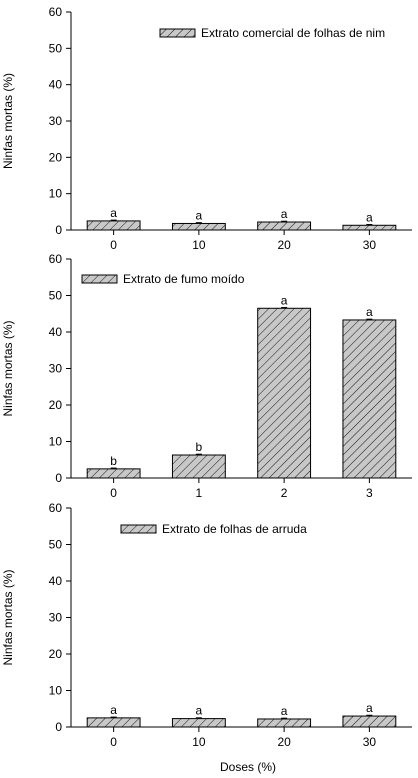  What do you see at coordinates (184, 279) in the screenshot?
I see `legend-label: Extrato de fumo moído` at bounding box center [184, 279].